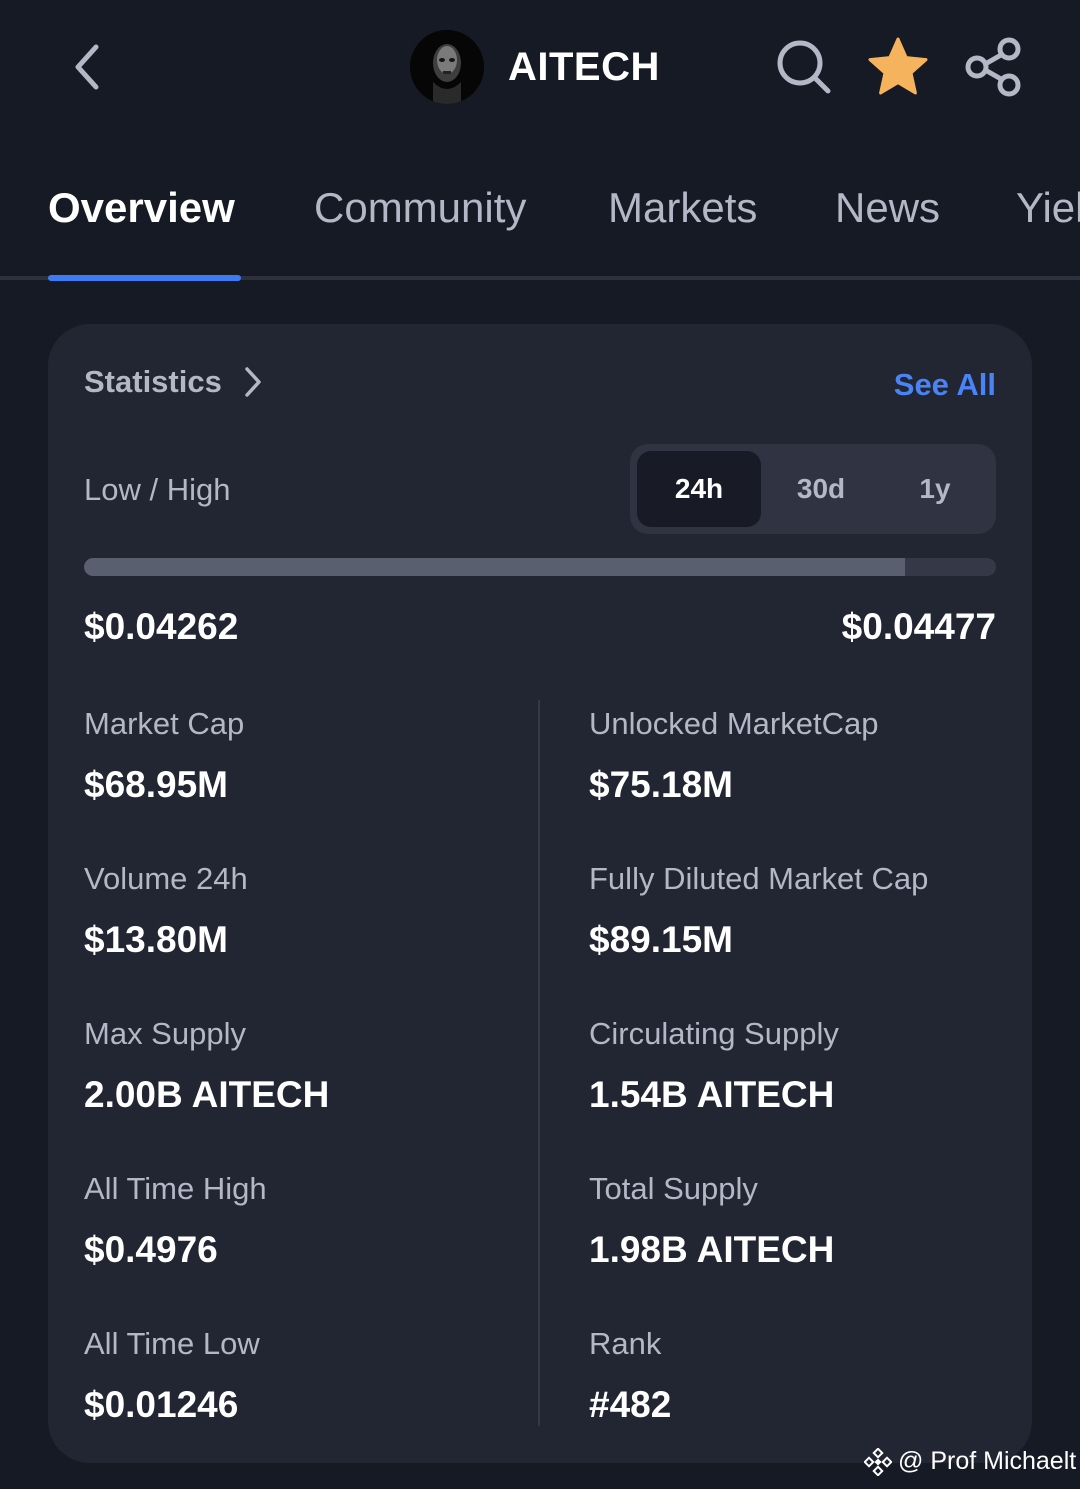  I want to click on statistics-header: Statistics, so click(173, 382).